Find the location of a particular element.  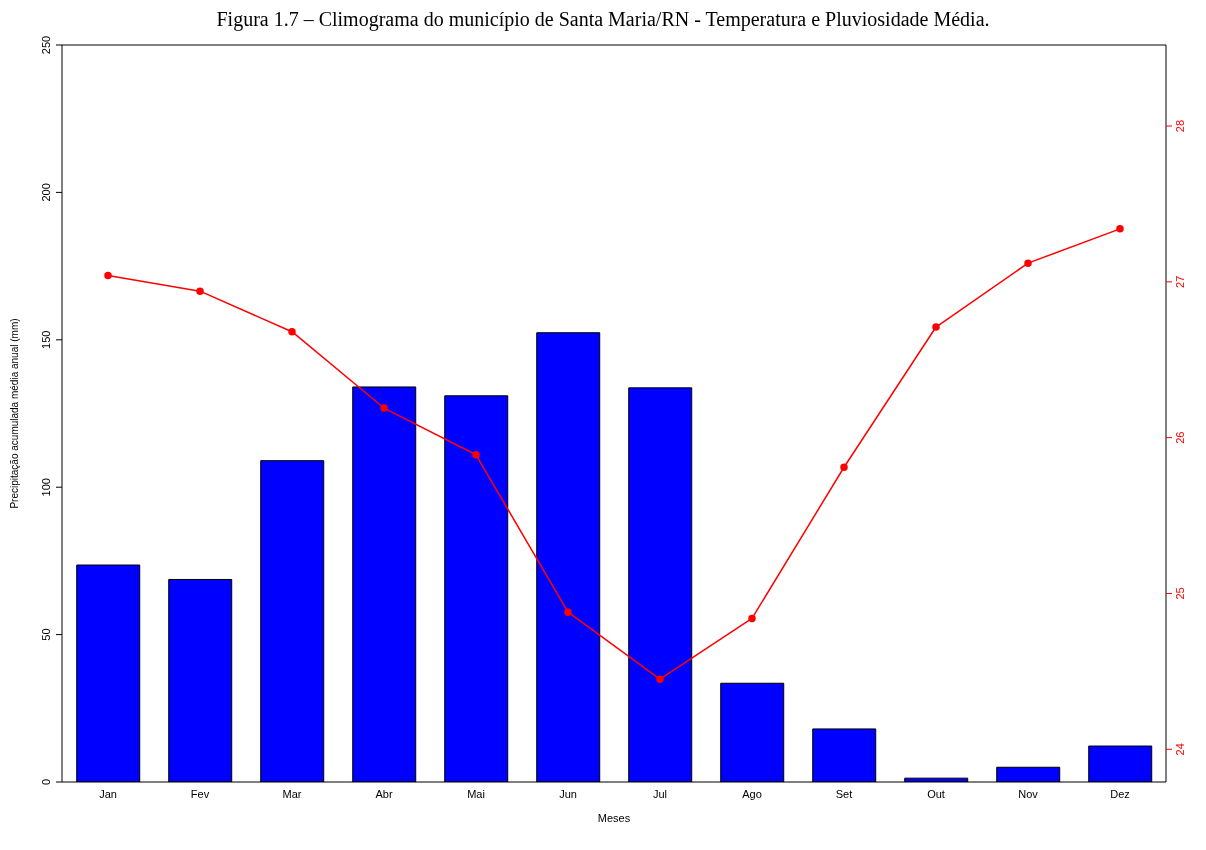

y-tick-label: 50 is located at coordinates (46, 634).